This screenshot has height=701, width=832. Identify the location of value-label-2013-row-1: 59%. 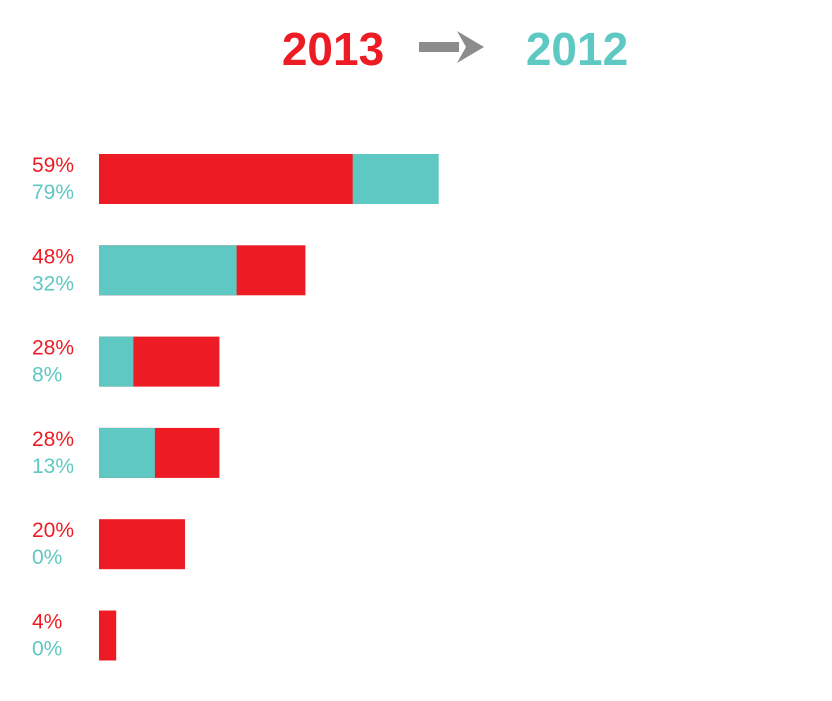
(53, 165).